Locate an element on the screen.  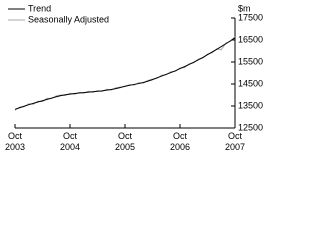
x-tick-label: Oct 2006 is located at coordinates (180, 141).